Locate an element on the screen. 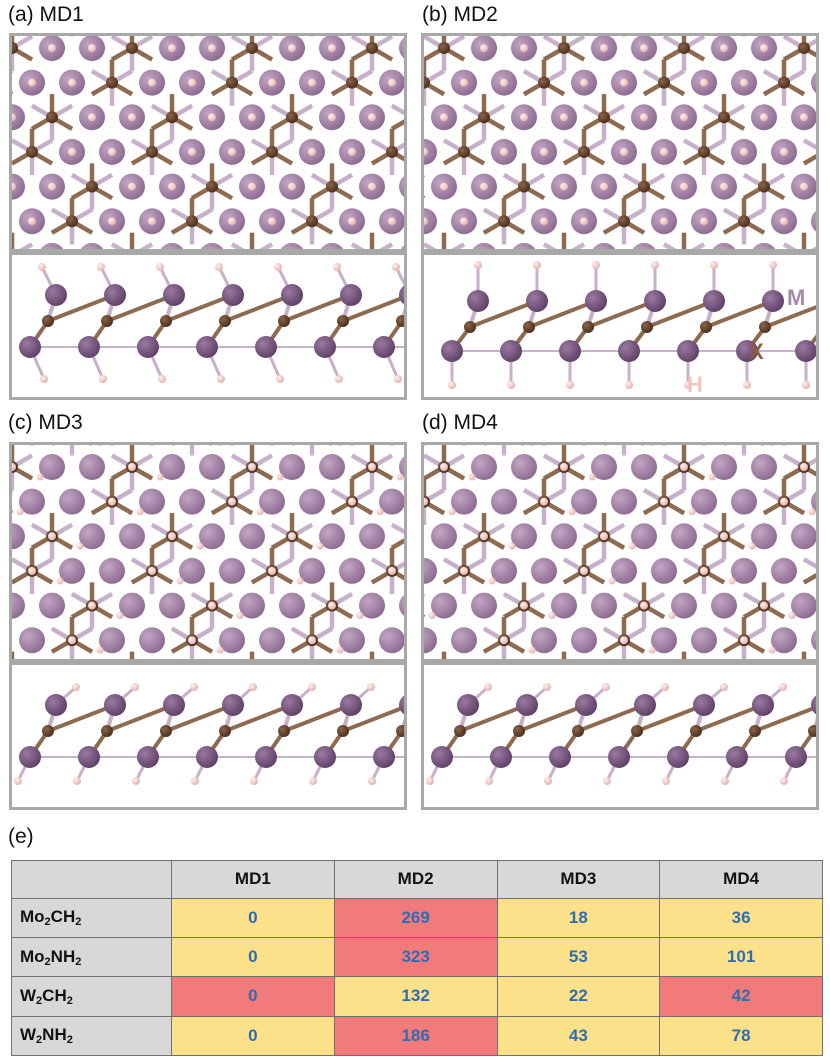 The image size is (830, 1063). table-row: Mo2NH2 0 323 53 101 is located at coordinates (417, 957).